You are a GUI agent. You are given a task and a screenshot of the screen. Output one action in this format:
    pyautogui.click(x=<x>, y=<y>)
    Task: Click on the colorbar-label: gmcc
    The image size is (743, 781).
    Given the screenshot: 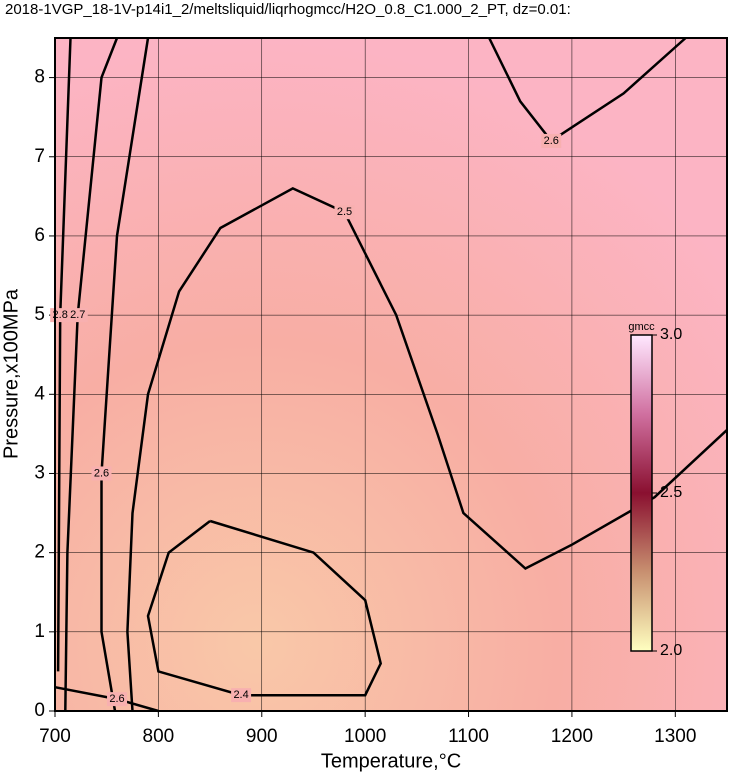 What is the action you would take?
    pyautogui.click(x=641, y=327)
    